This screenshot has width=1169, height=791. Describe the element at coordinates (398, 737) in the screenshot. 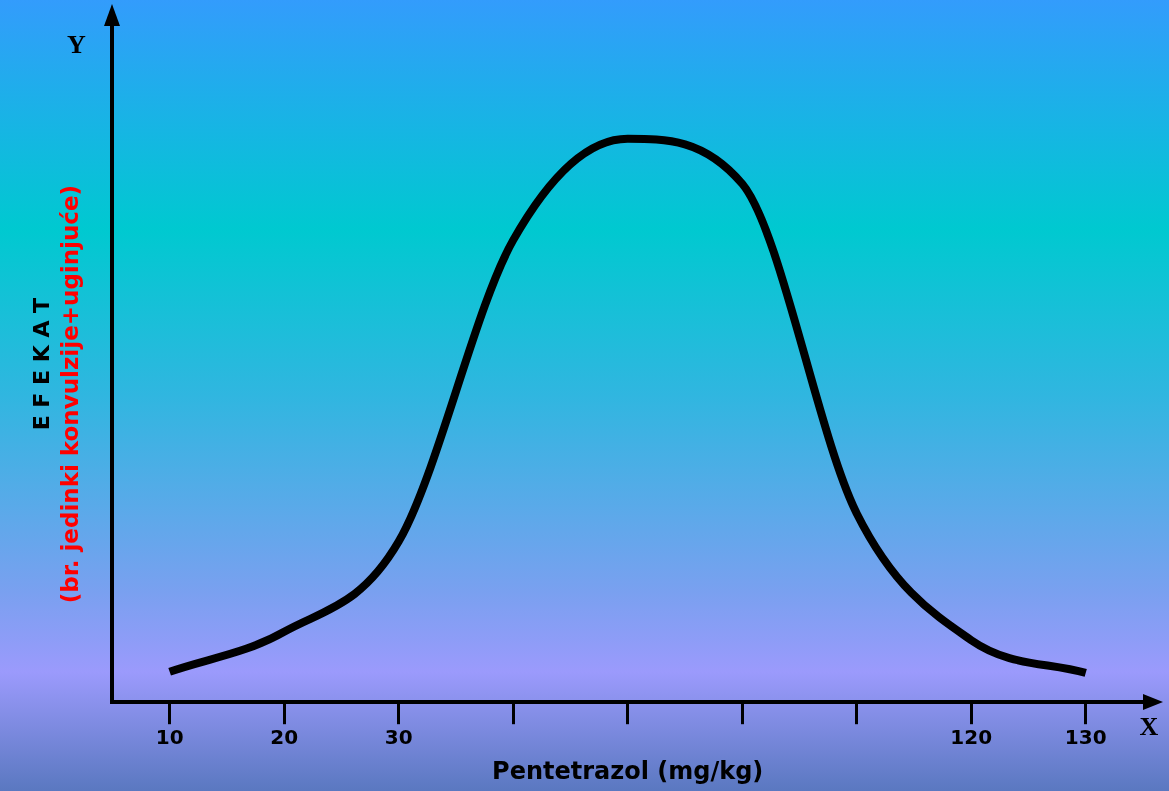

I see `x-tick-label: 30` at that location.